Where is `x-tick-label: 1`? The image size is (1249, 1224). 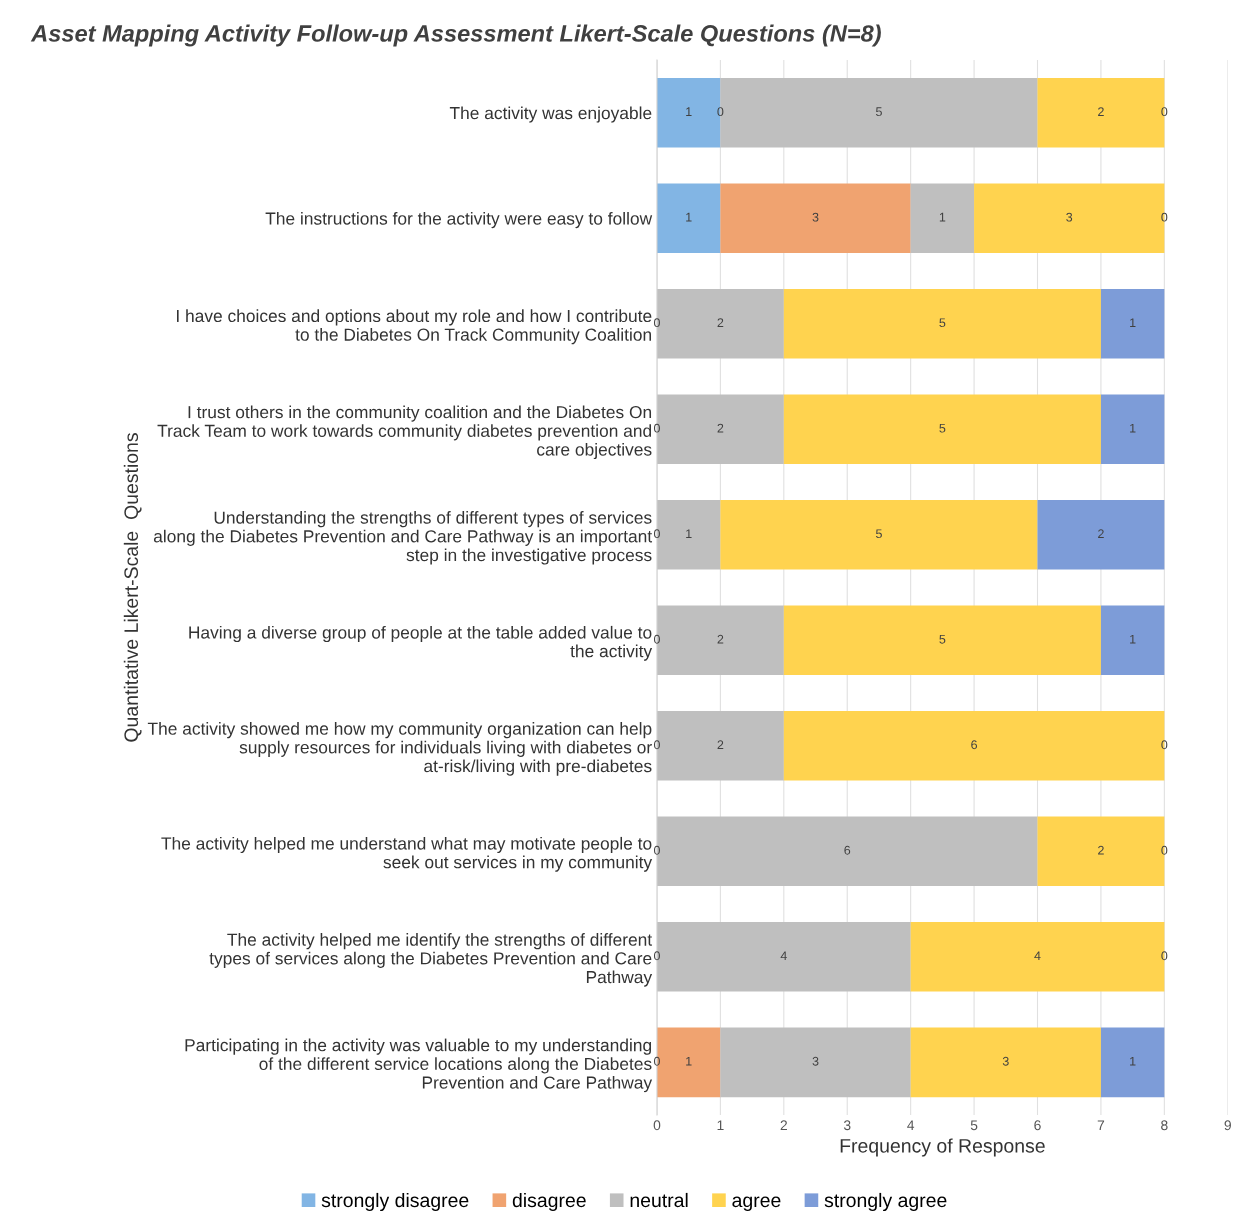
x-tick-label: 1 is located at coordinates (720, 1125).